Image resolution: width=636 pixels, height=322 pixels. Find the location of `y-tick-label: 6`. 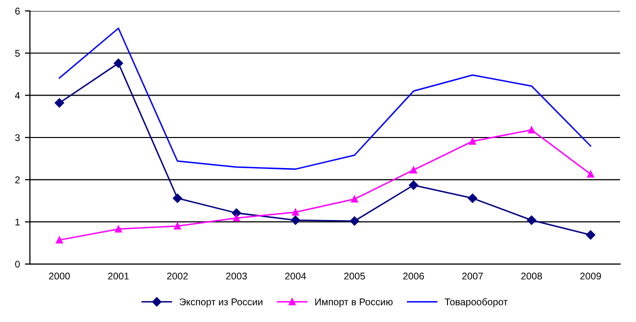

y-tick-label: 6 is located at coordinates (17, 11).